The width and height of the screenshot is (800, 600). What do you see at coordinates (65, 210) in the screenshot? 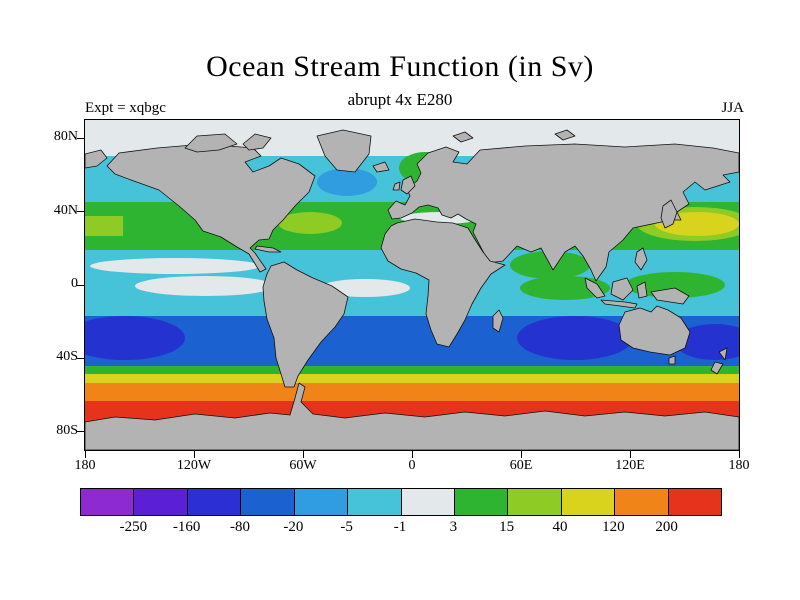
I see `lat-tick-label: 40N` at bounding box center [65, 210].